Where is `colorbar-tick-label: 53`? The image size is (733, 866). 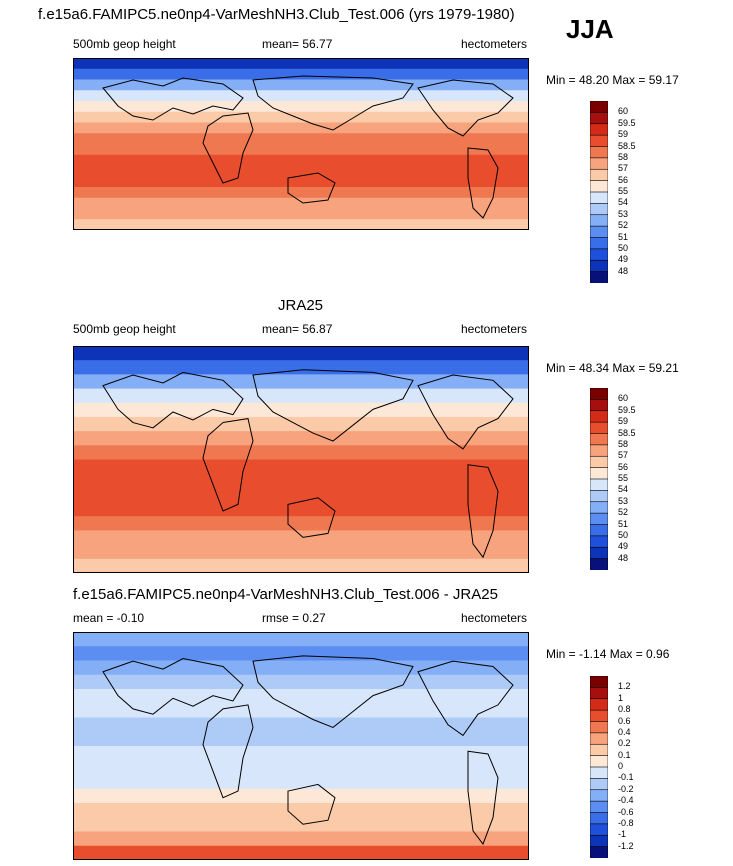
colorbar-tick-label: 53 is located at coordinates (623, 213).